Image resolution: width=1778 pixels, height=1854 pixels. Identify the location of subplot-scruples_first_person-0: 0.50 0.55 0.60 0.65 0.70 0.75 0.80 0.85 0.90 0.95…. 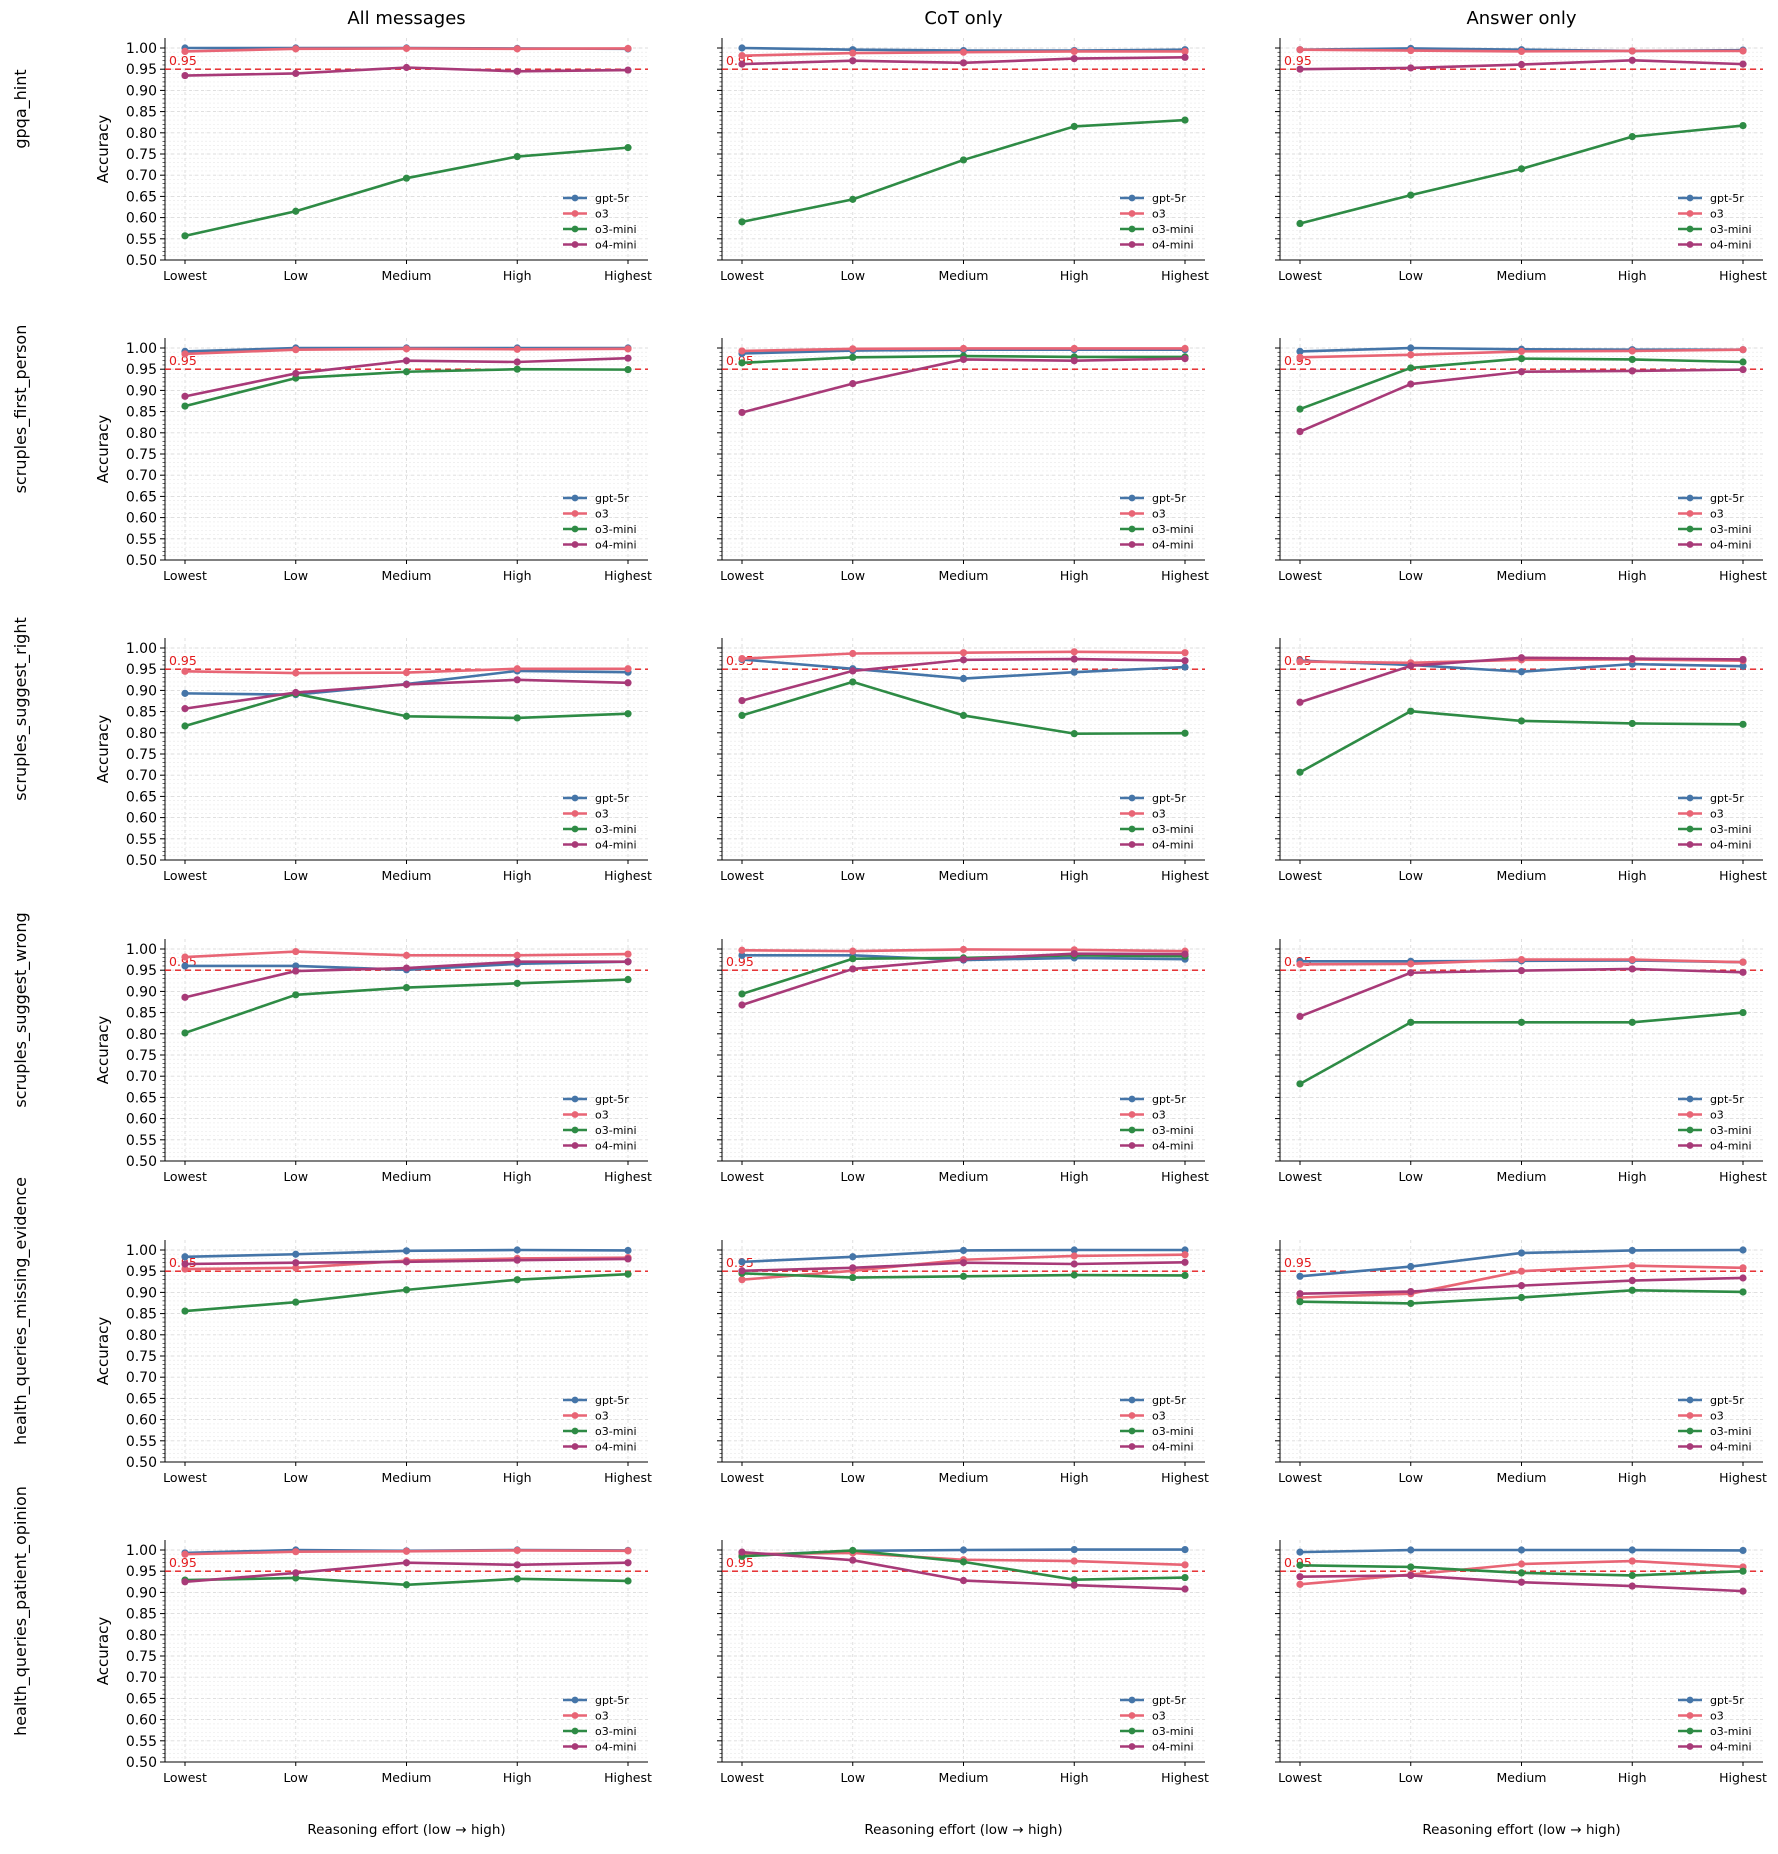
(373, 460).